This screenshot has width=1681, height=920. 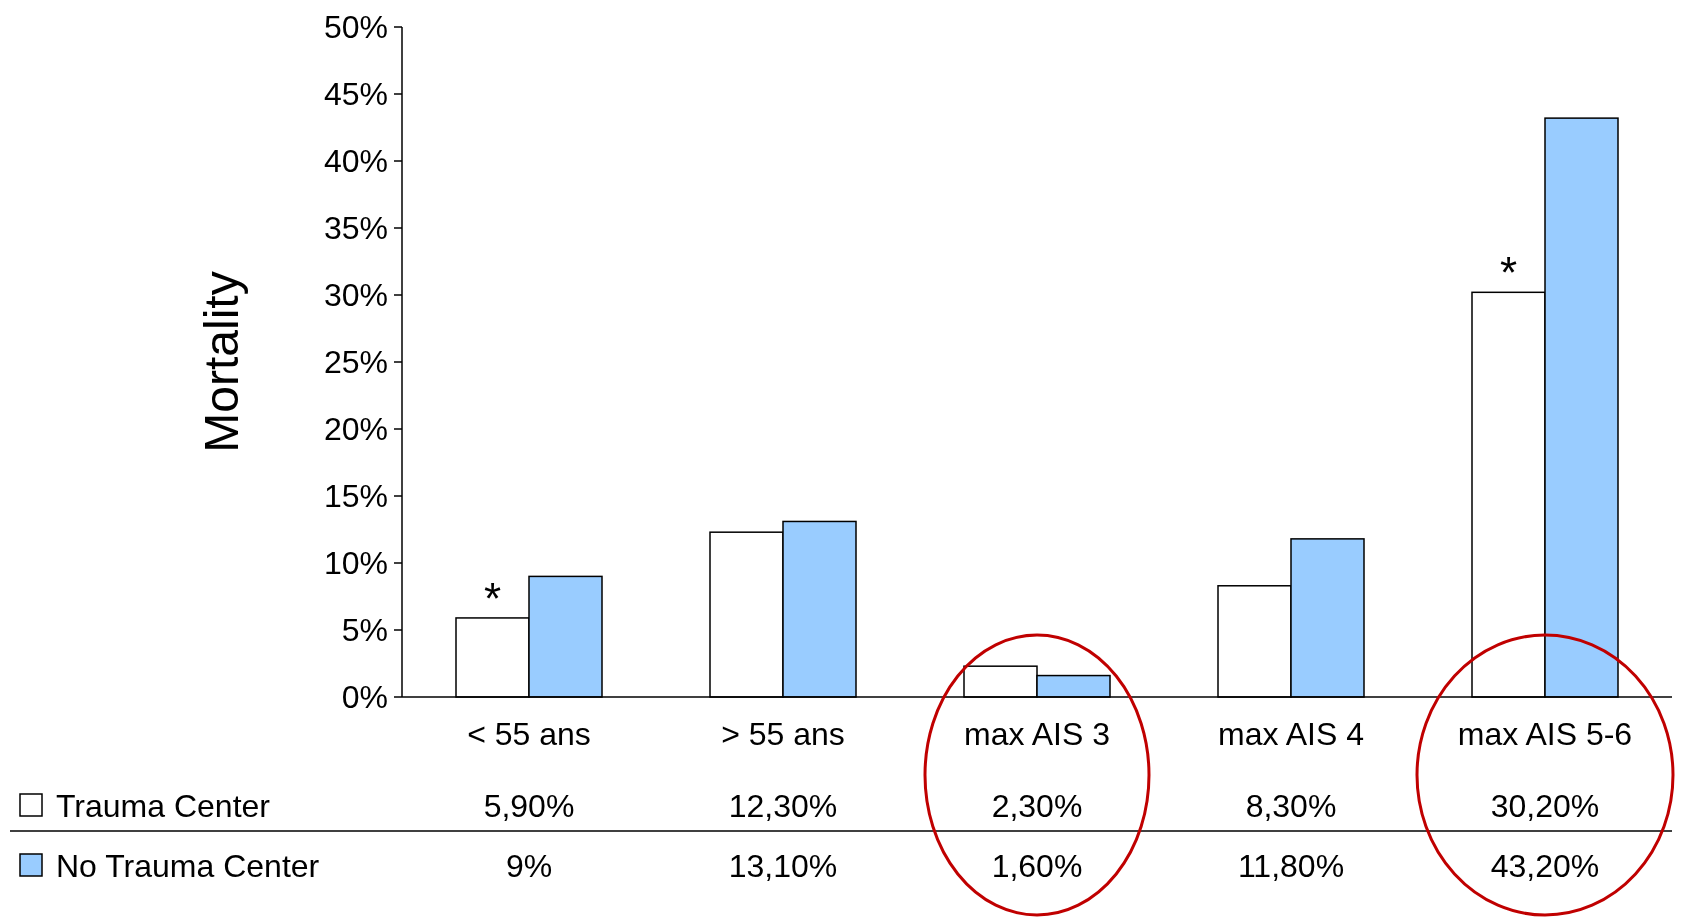 What do you see at coordinates (1545, 806) in the screenshot?
I see `data-label: 30,20%` at bounding box center [1545, 806].